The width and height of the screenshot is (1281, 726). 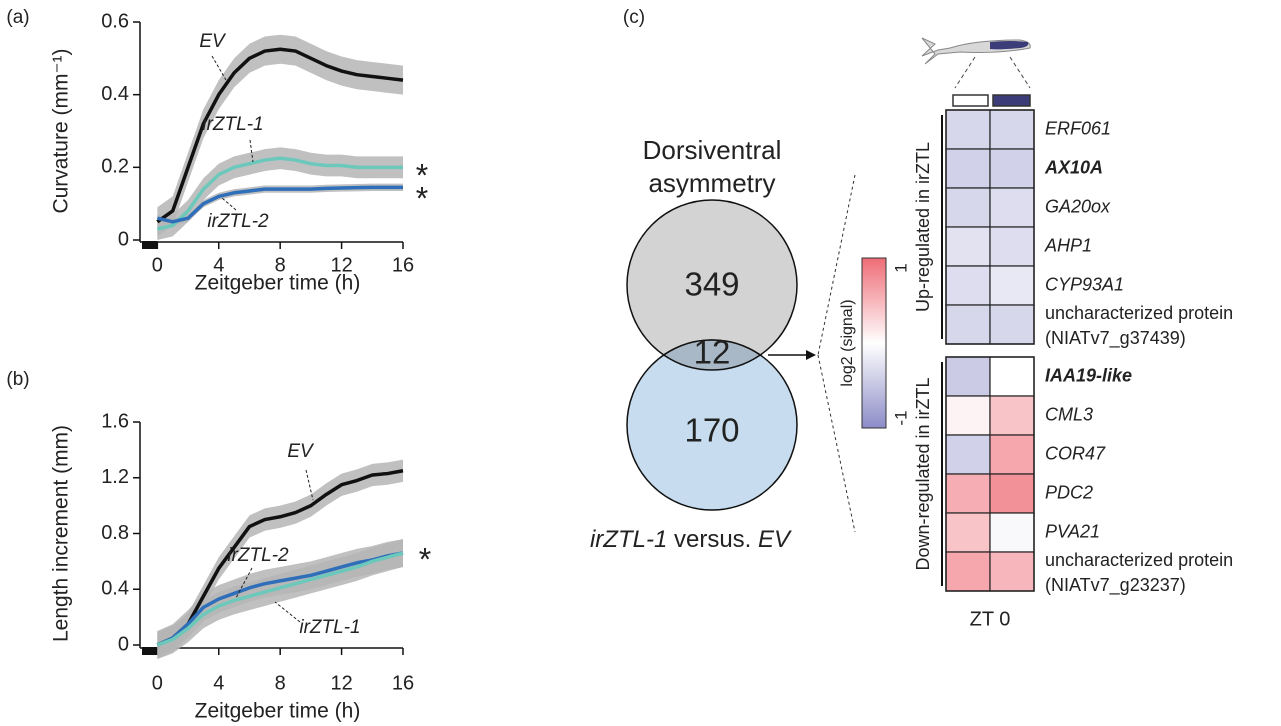 I want to click on colorbar-tick-label: -1, so click(x=900, y=417).